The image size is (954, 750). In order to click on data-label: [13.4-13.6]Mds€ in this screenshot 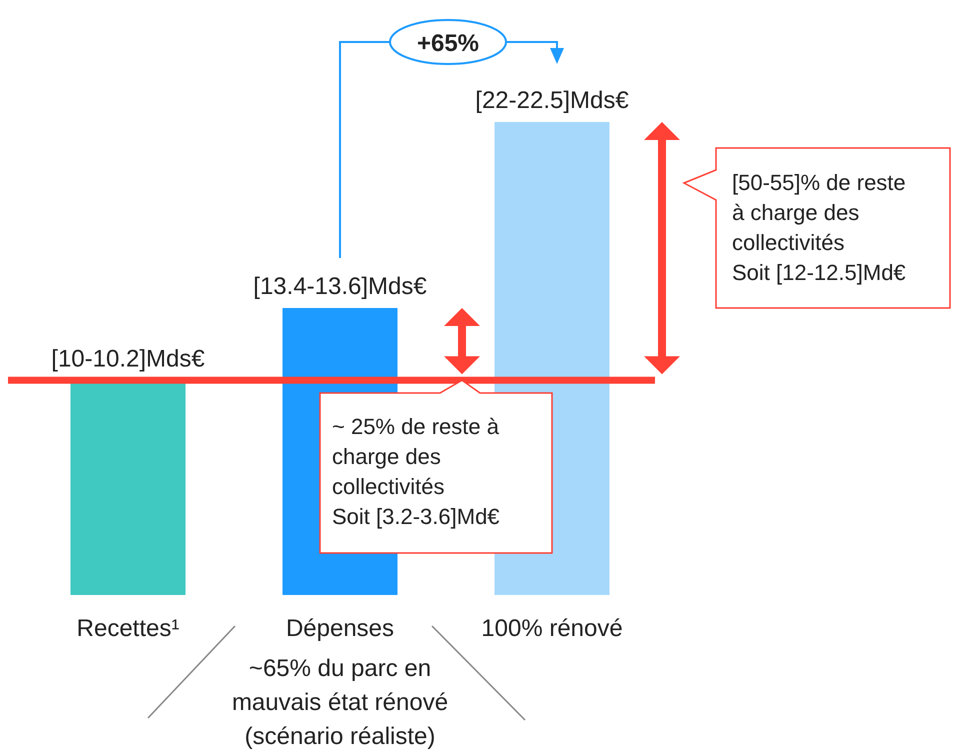, I will do `click(340, 286)`.